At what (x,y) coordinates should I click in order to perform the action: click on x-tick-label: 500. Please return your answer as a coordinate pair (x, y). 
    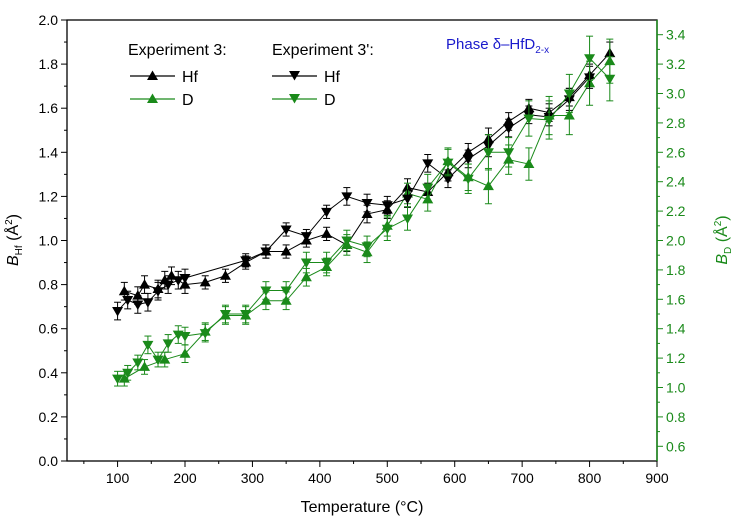
    Looking at the image, I should click on (388, 478).